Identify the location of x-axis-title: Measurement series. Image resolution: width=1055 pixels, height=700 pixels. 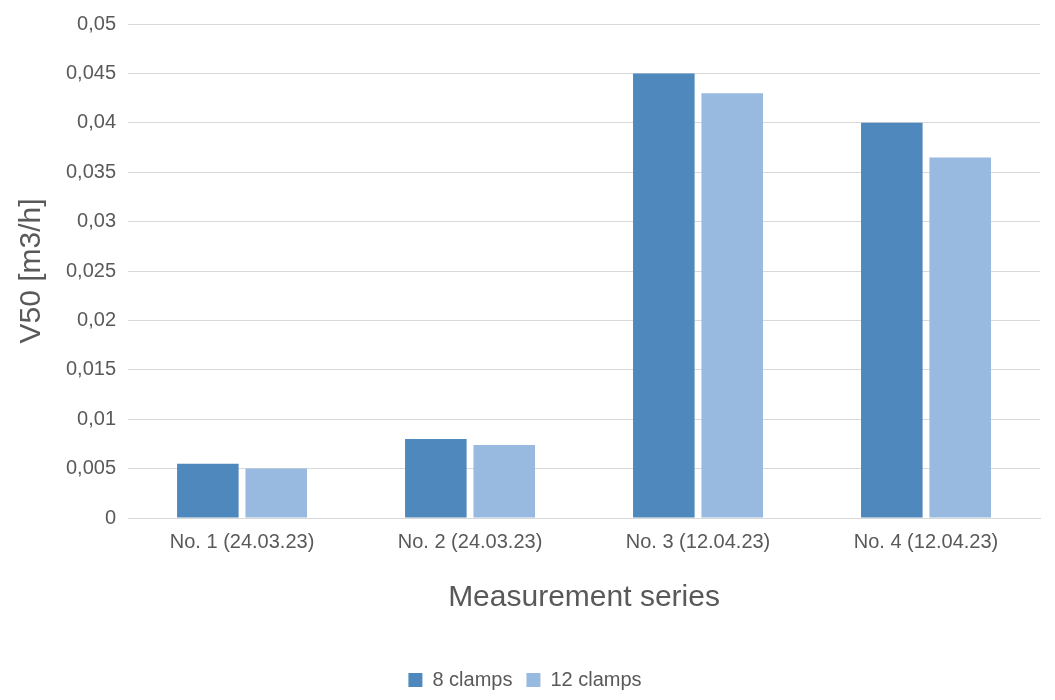
(584, 596).